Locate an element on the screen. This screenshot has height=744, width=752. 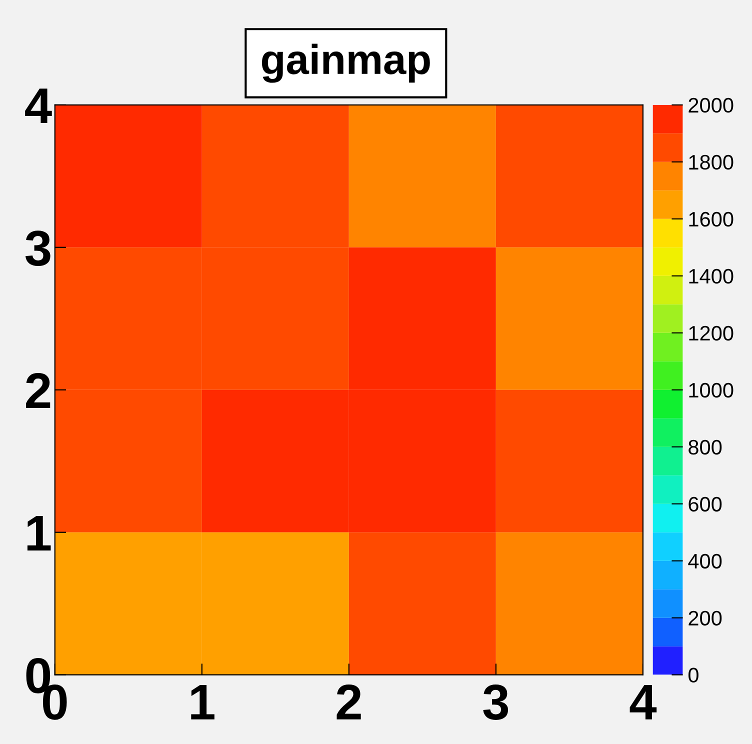
color-bar-label: 1800 is located at coordinates (711, 162).